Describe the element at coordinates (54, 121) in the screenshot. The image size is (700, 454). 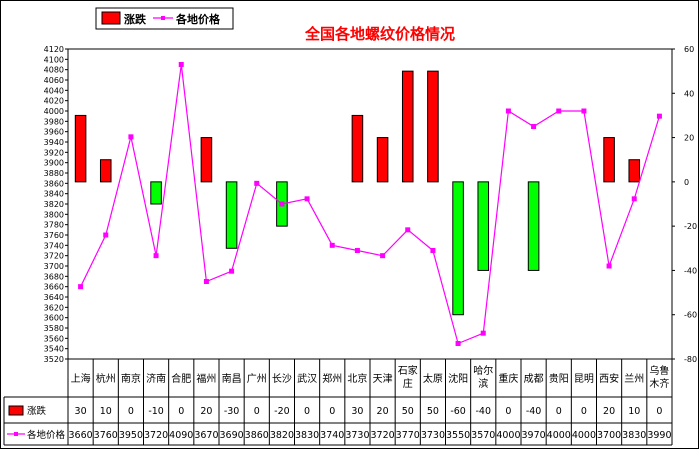
I see `left-tick-label: 3980` at that location.